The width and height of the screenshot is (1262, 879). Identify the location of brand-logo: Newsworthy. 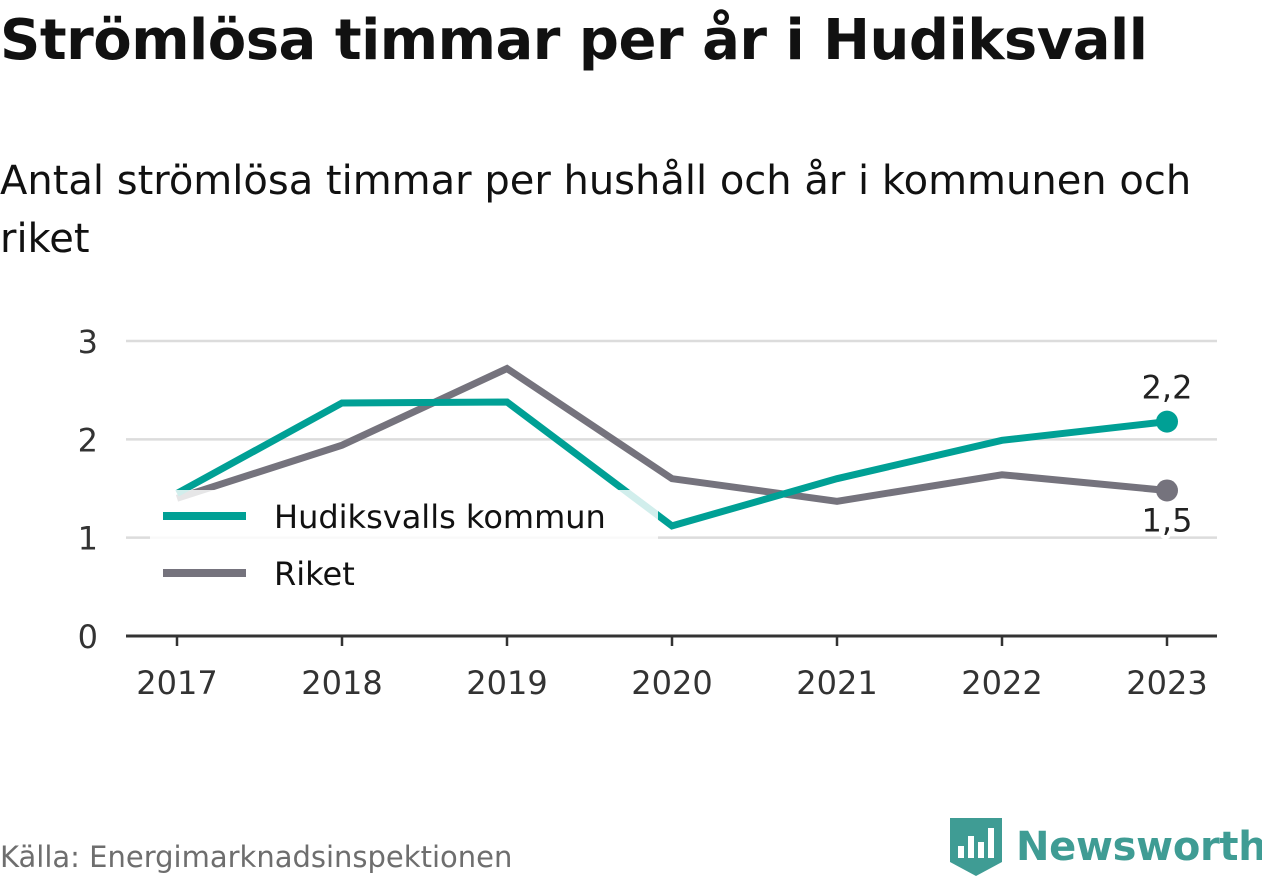
(1106, 847).